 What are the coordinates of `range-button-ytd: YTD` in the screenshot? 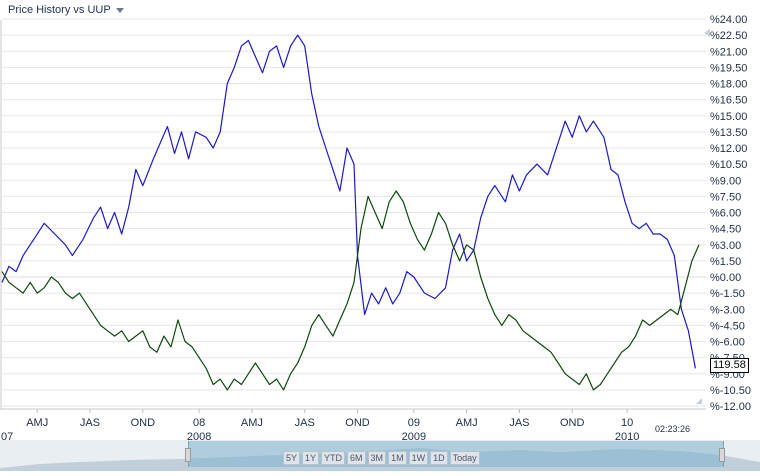 It's located at (333, 458).